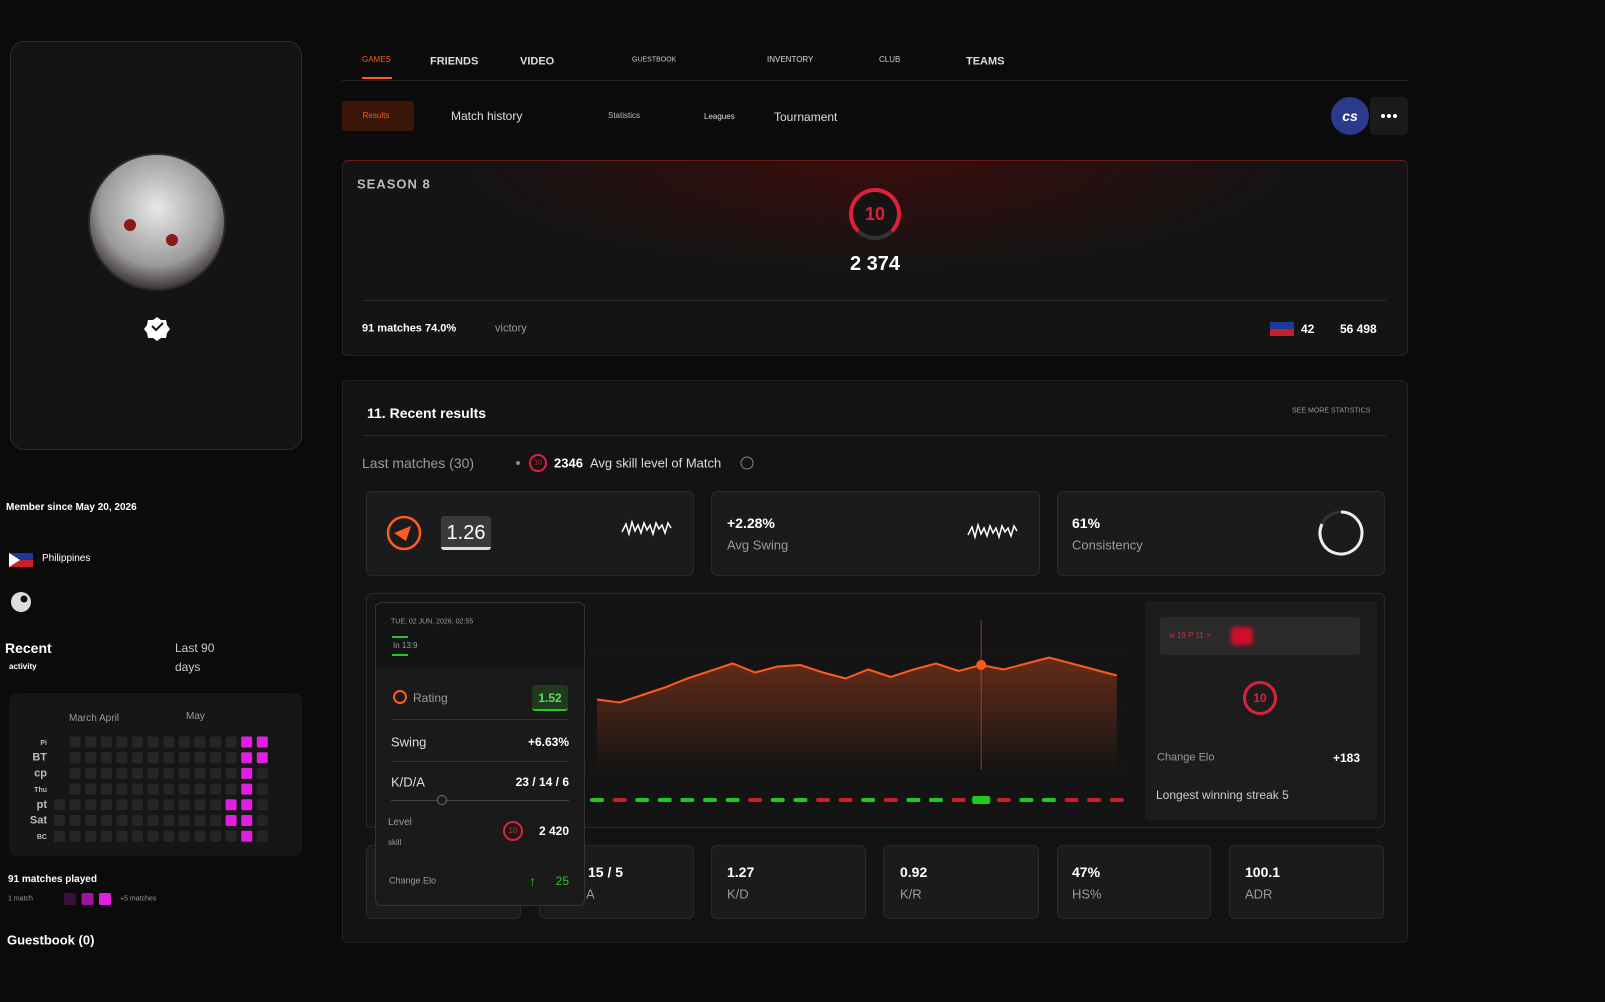 Image resolution: width=1605 pixels, height=1002 pixels. Describe the element at coordinates (487, 116) in the screenshot. I see `sub-tab: Match history` at that location.